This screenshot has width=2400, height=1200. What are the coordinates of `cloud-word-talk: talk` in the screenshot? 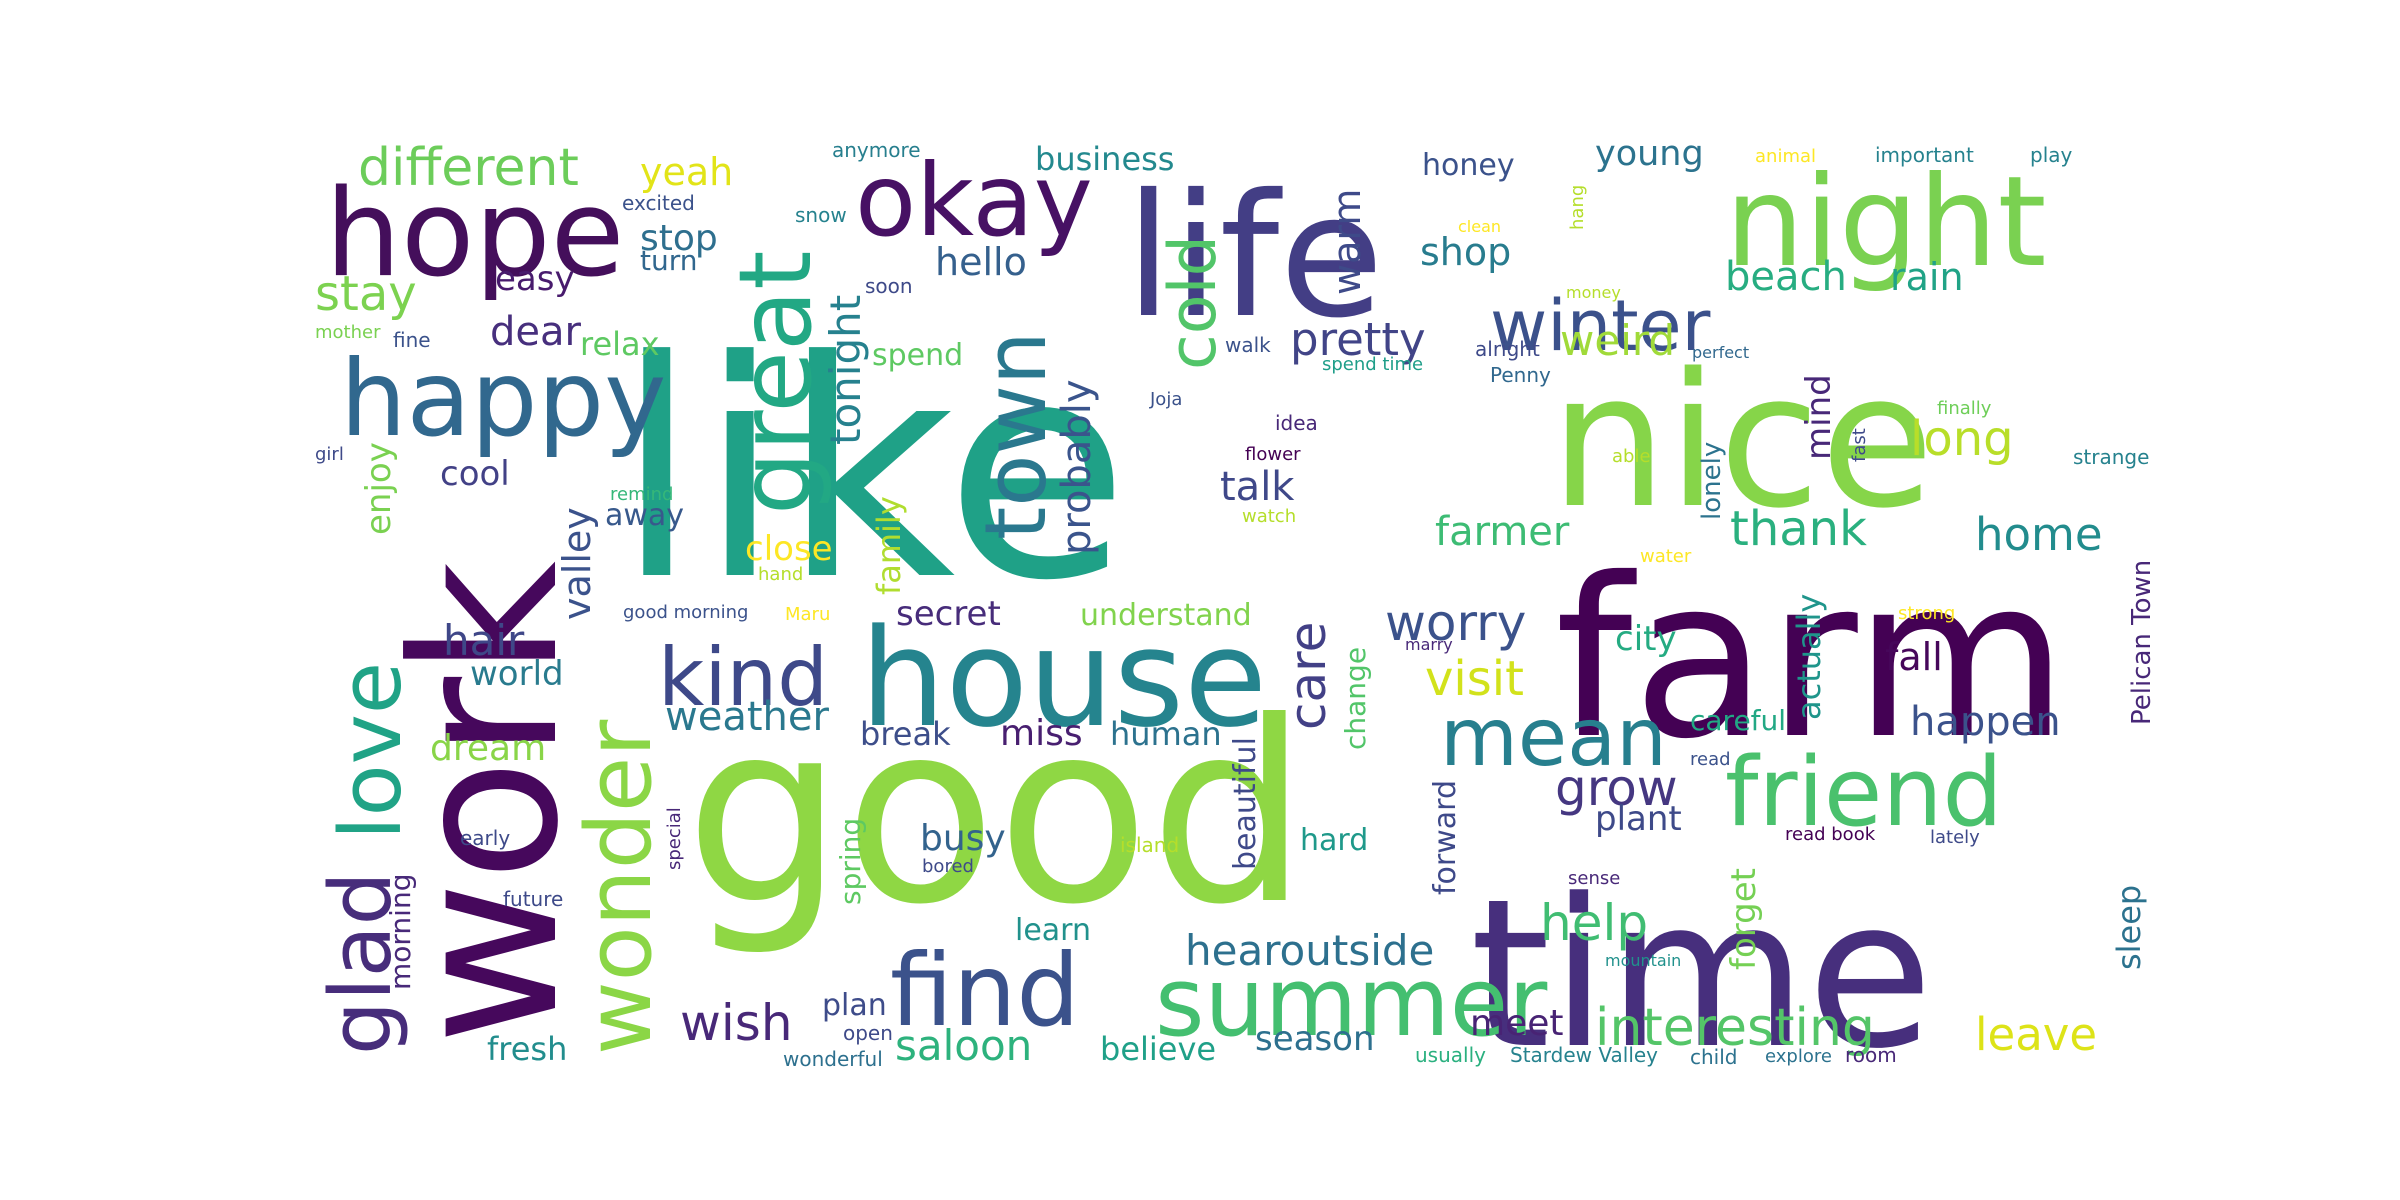 It's located at (1257, 487).